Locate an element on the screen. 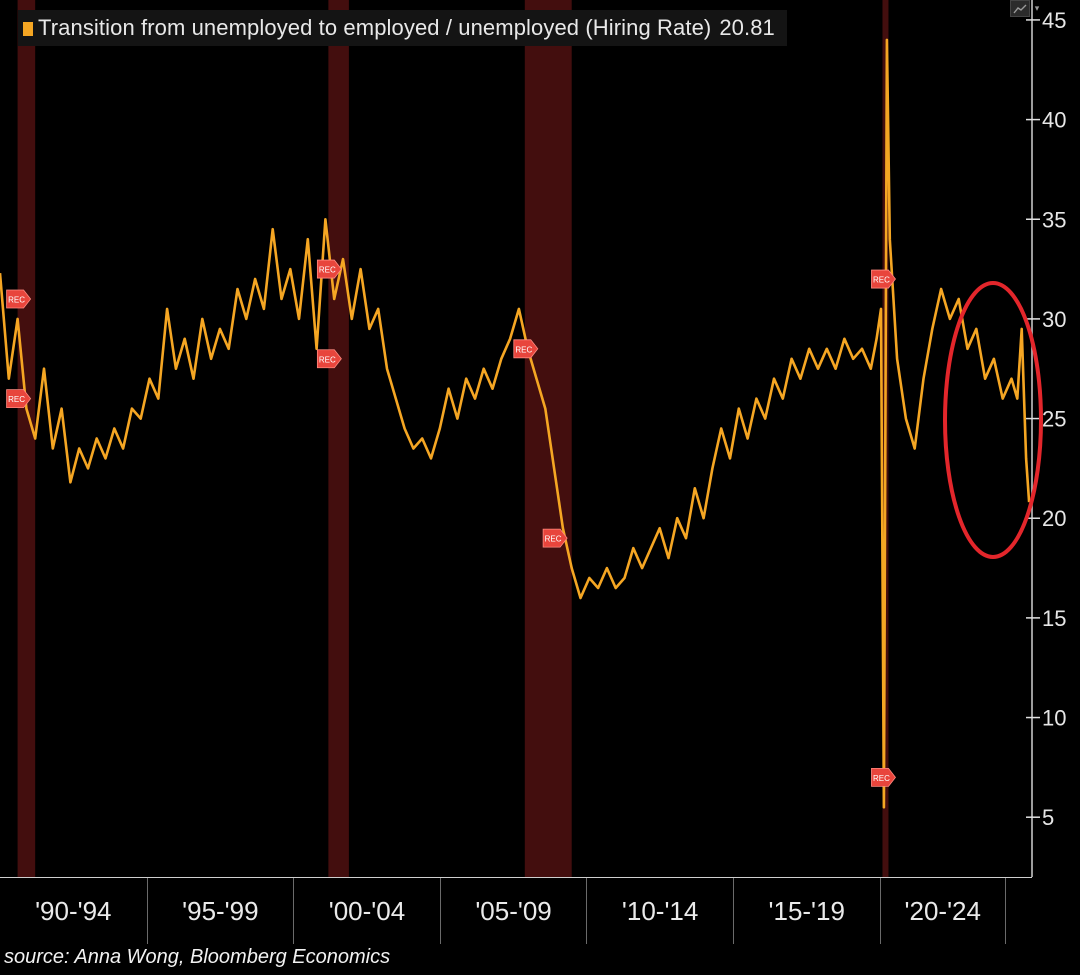 This screenshot has width=1080, height=975. y-tick-label: 10 is located at coordinates (1054, 718).